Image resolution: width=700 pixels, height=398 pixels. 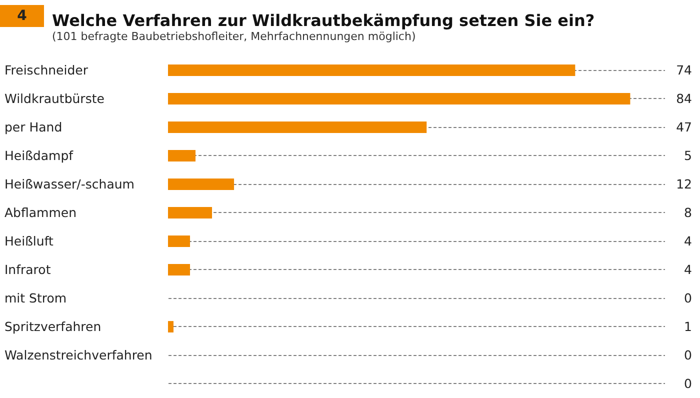 I want to click on chart-title: Welche Verfahren zur Wildkrautbekämpfung setzen Sie ein?, so click(x=323, y=20).